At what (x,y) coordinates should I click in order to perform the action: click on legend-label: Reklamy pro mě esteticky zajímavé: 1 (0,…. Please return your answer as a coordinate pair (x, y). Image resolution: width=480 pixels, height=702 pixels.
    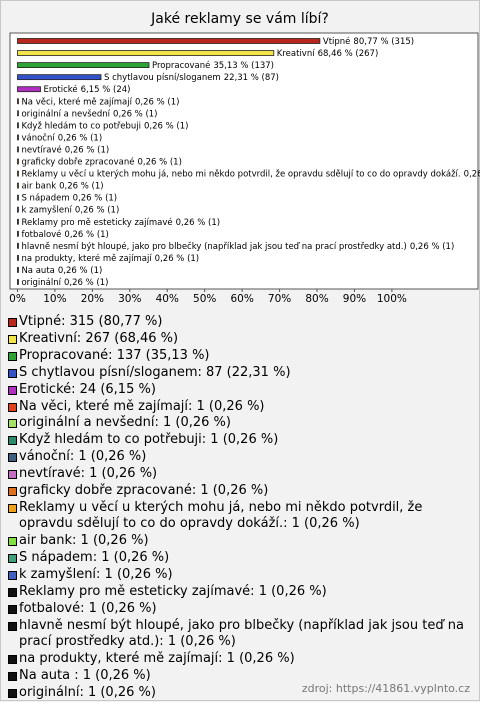
    Looking at the image, I should click on (173, 591).